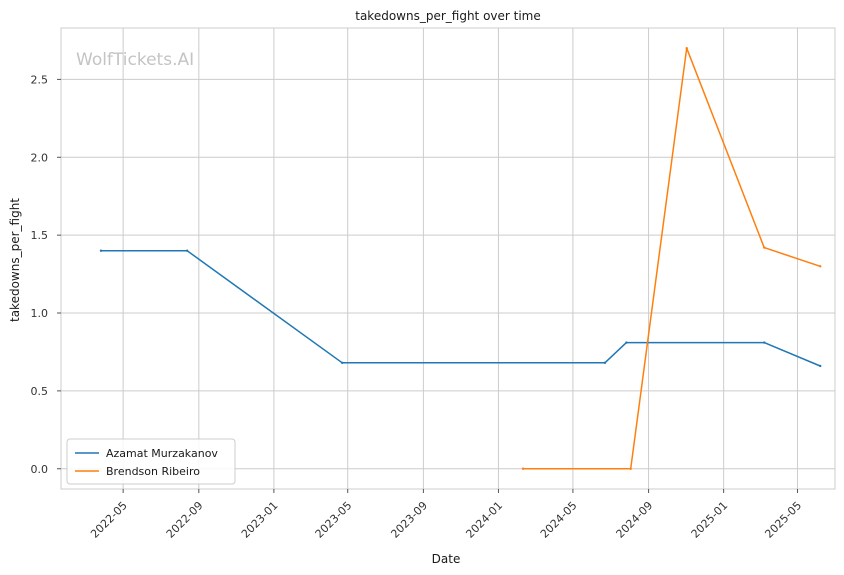 The width and height of the screenshot is (844, 575). What do you see at coordinates (40, 79) in the screenshot?
I see `y-tick-label: 2.5` at bounding box center [40, 79].